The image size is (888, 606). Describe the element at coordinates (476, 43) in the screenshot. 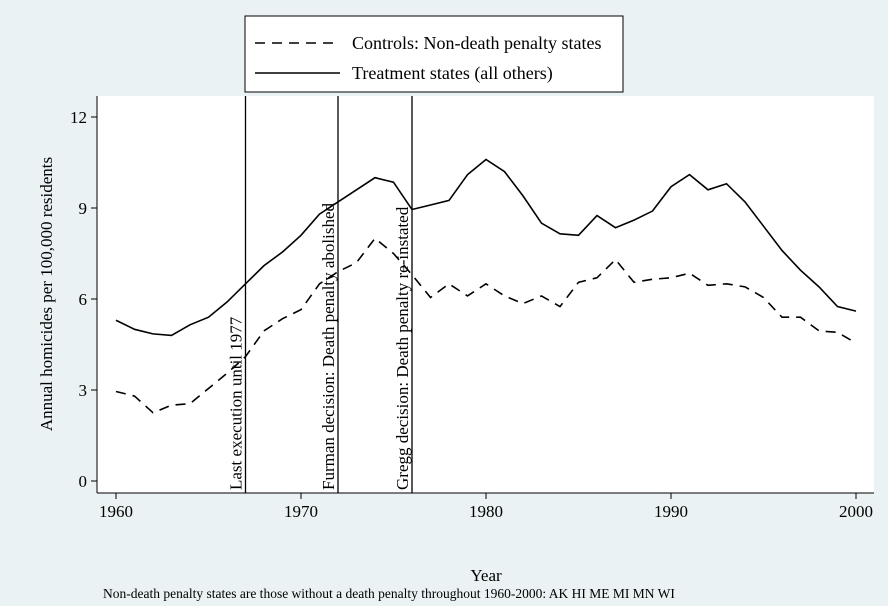

I see `legend-label: Controls: Non-death penalty states` at that location.